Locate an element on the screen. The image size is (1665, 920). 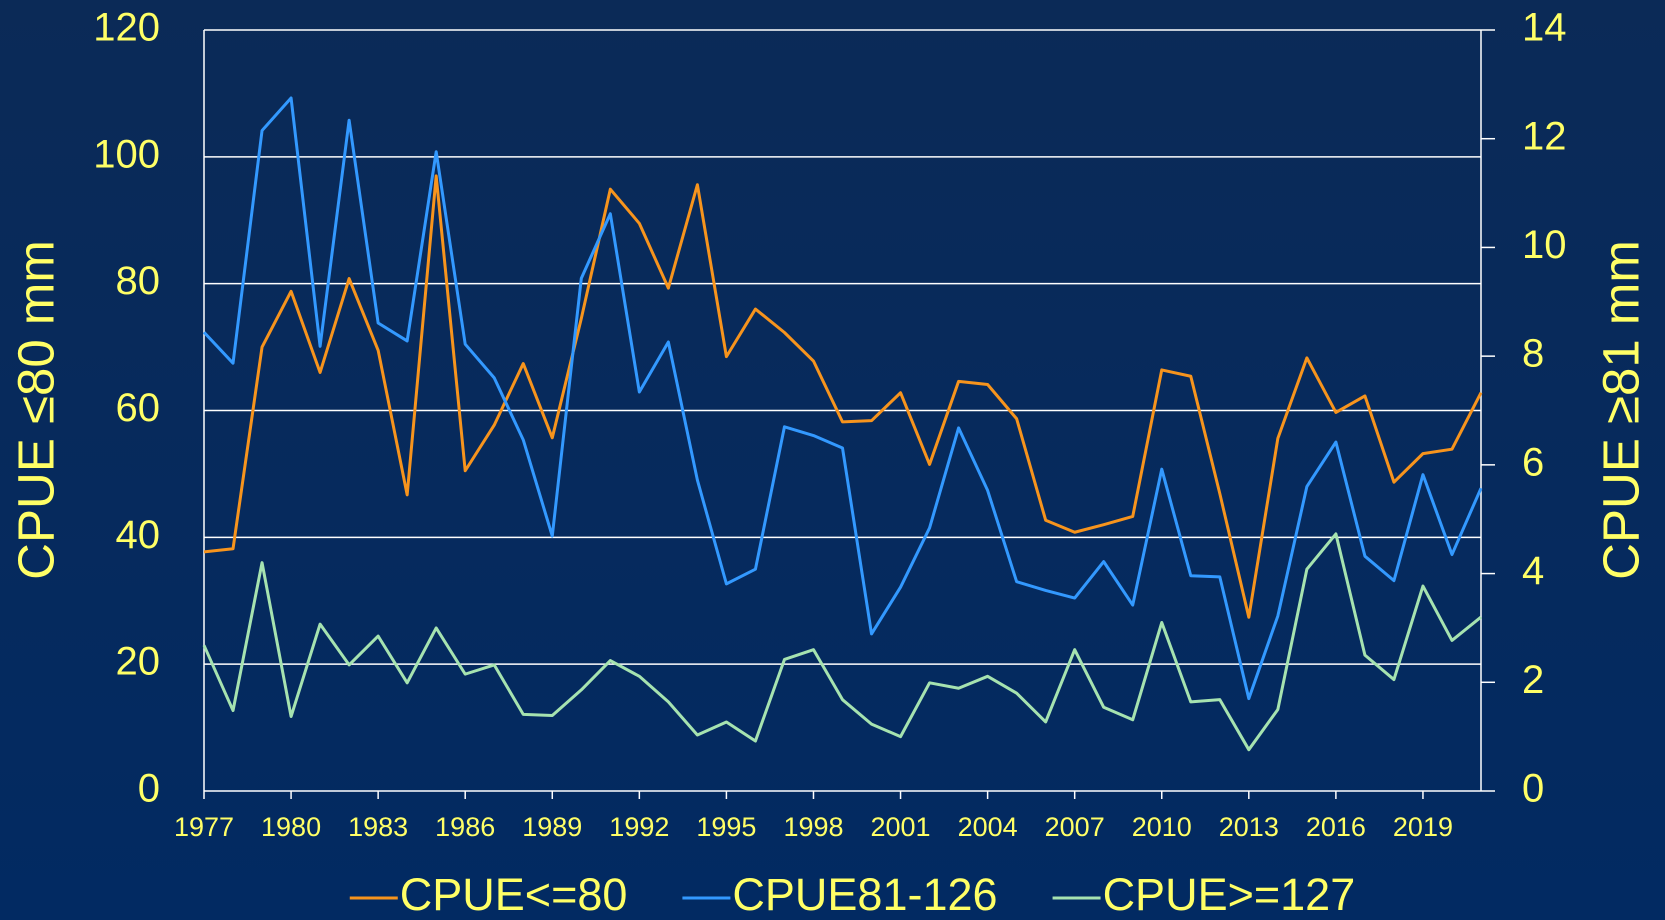
y-tick-label: 0 is located at coordinates (149, 789).